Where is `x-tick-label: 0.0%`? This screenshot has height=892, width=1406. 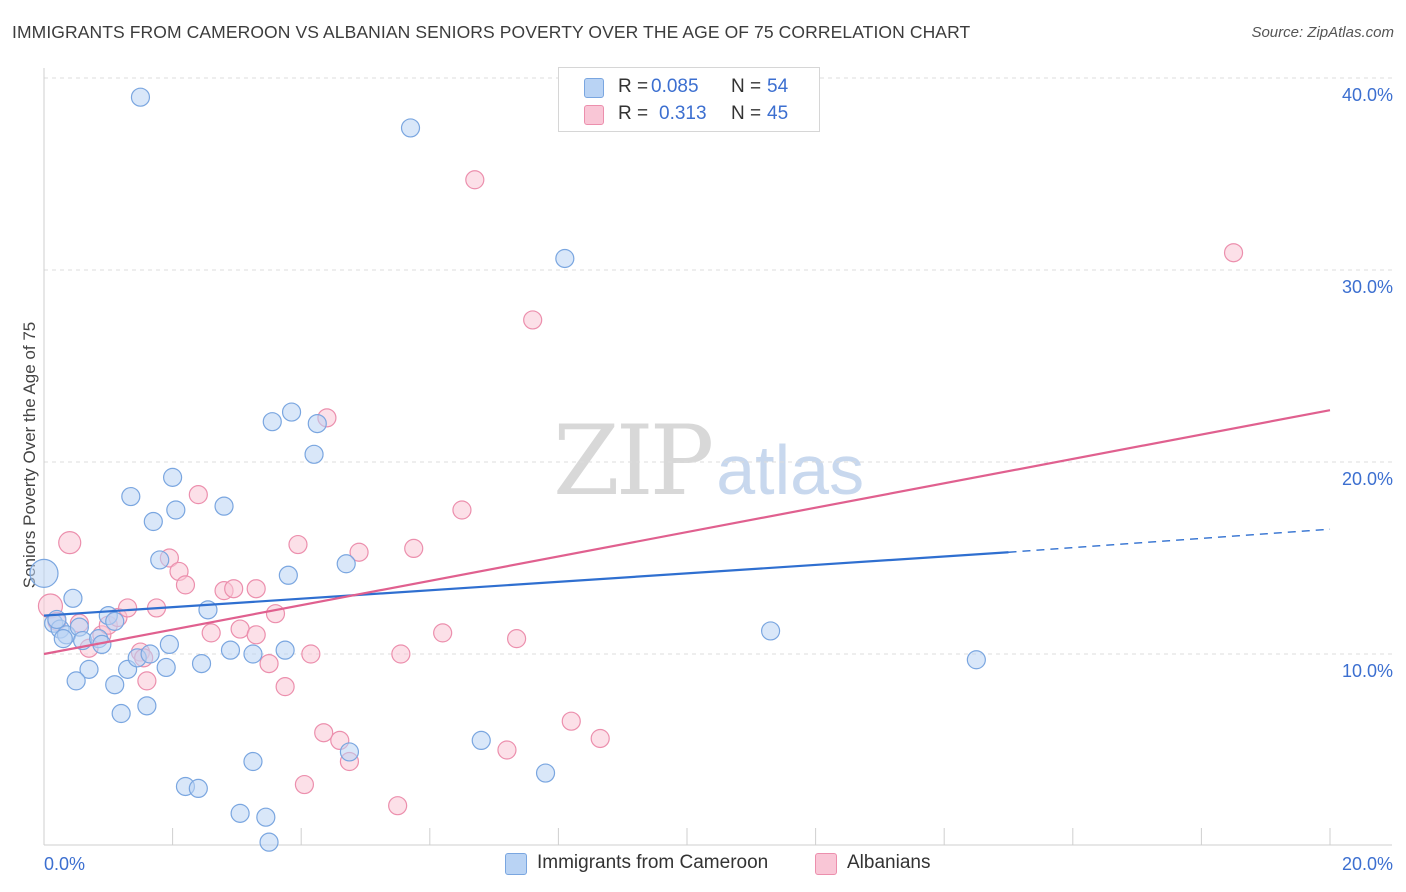
x-tick-label: 0.0% is located at coordinates (64, 864).